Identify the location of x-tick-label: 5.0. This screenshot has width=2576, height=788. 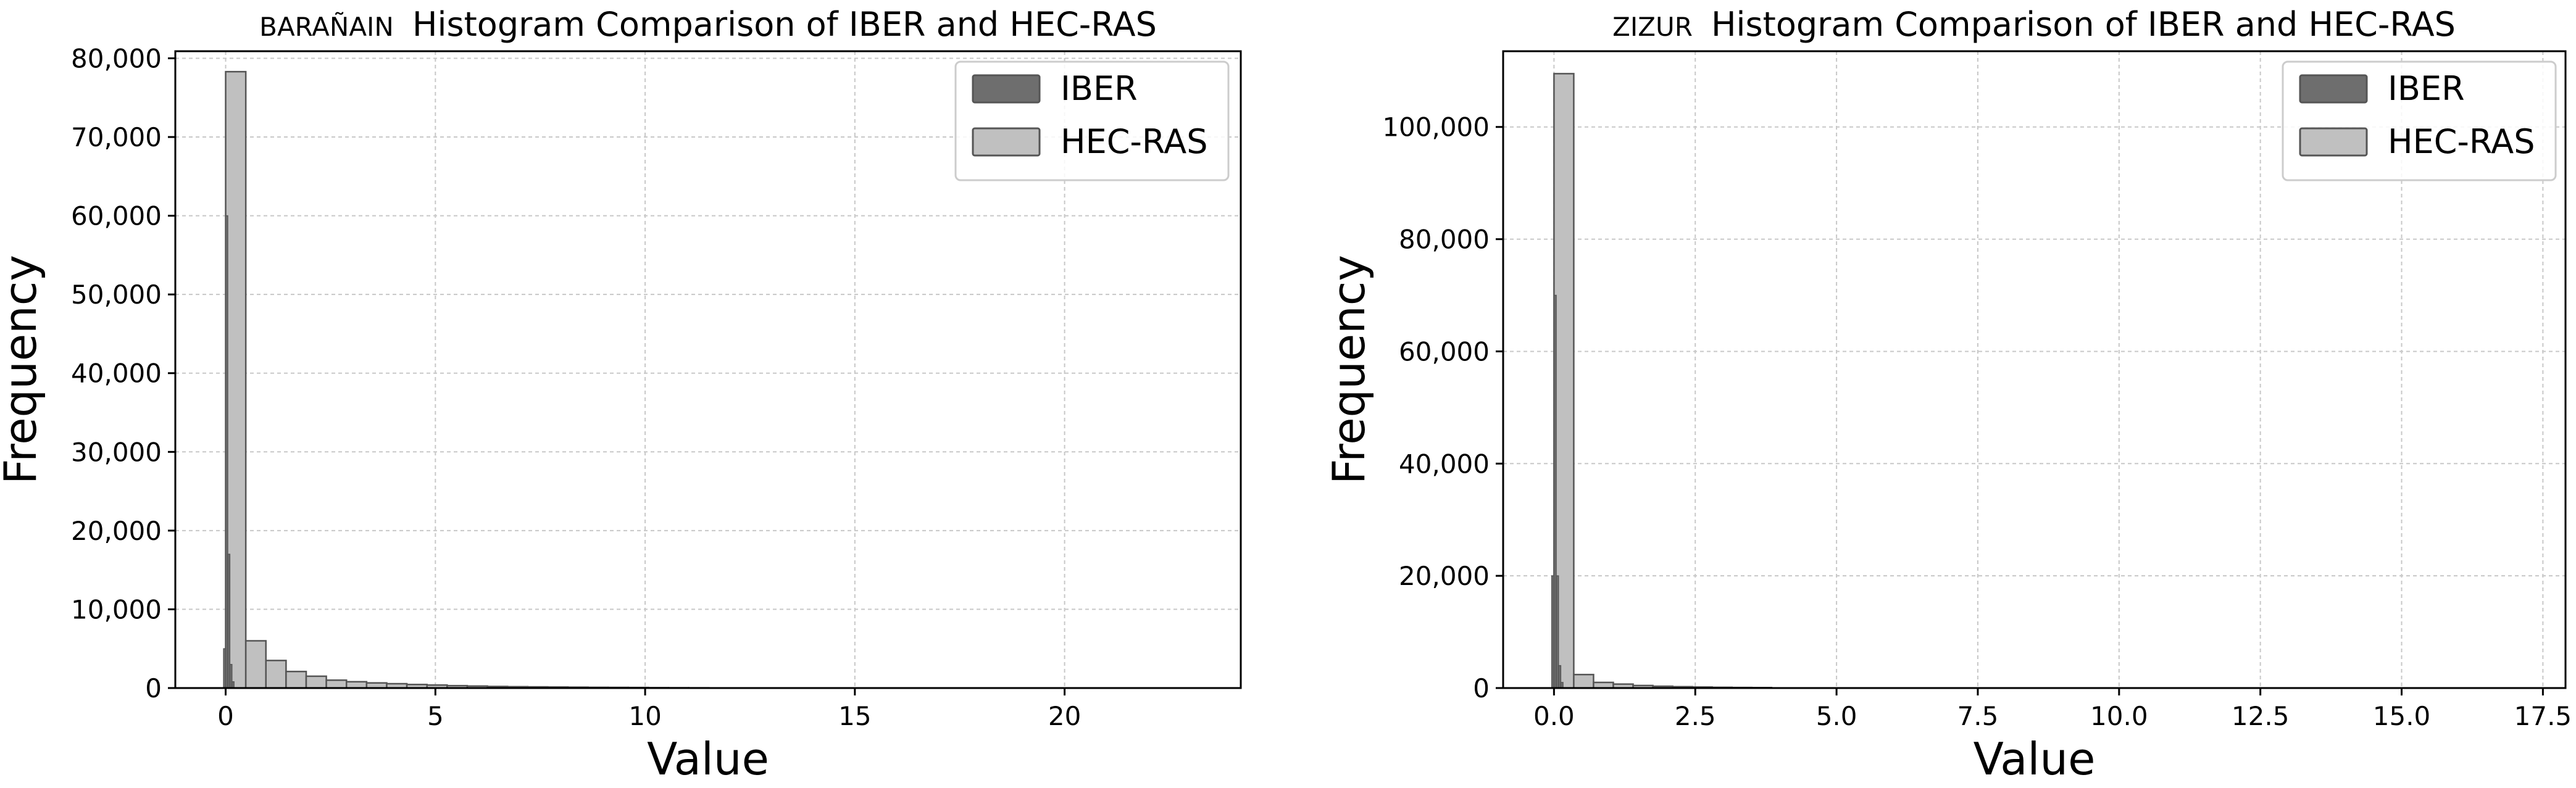
(1836, 716).